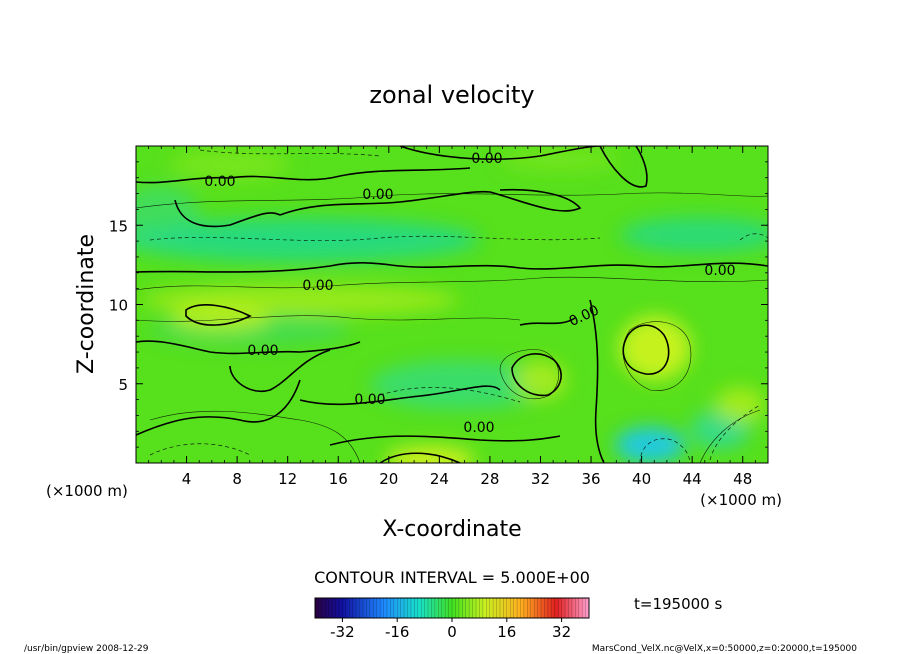  Describe the element at coordinates (590, 479) in the screenshot. I see `x-tick-label: 36` at that location.